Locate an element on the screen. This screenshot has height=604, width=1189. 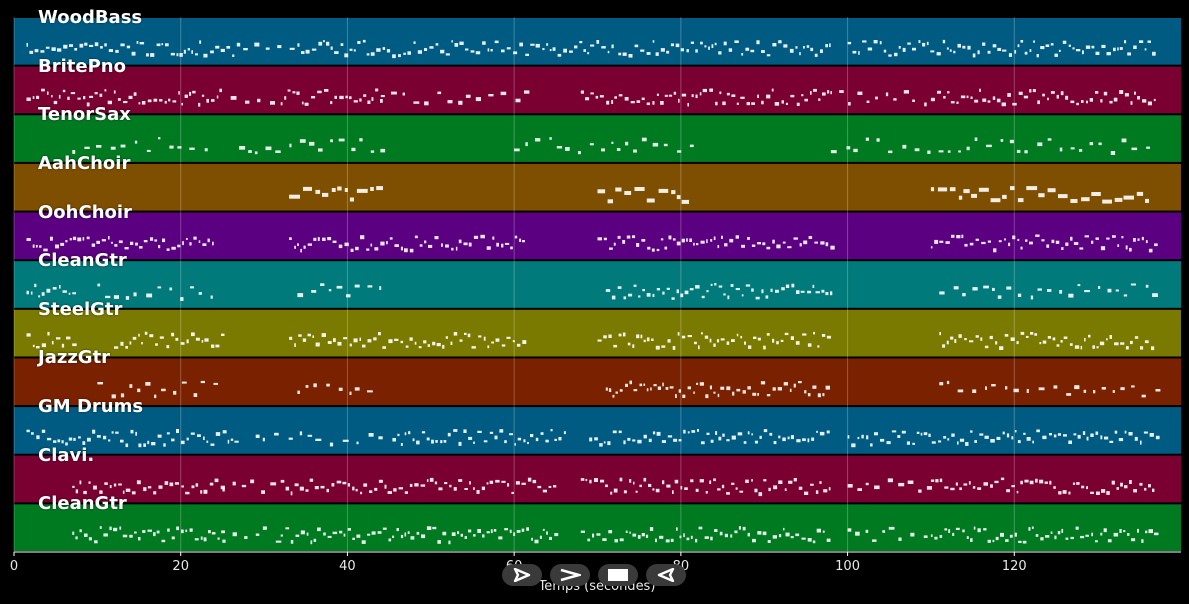
play-button is located at coordinates (522, 575).